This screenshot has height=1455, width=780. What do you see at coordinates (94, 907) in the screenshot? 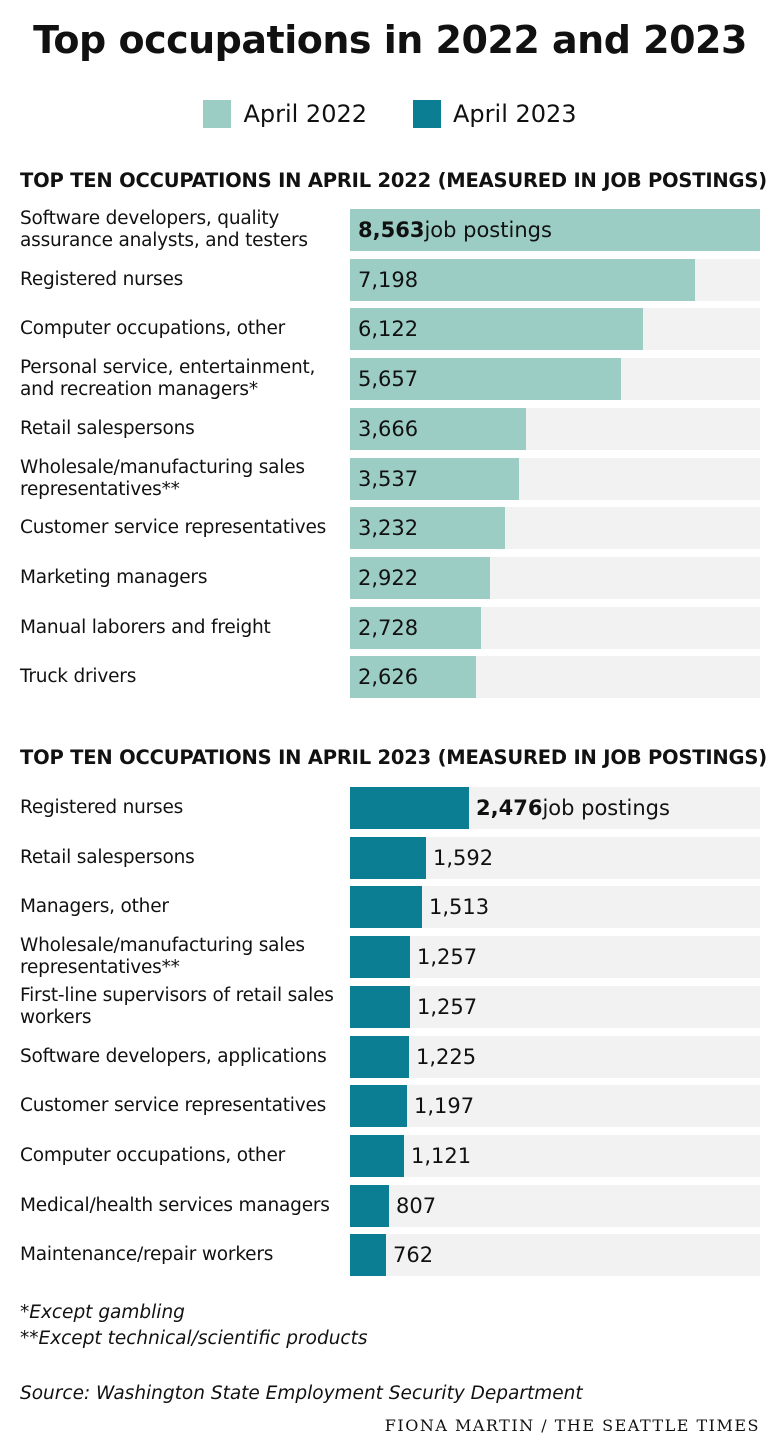
I see `category-label: Managers, other` at bounding box center [94, 907].